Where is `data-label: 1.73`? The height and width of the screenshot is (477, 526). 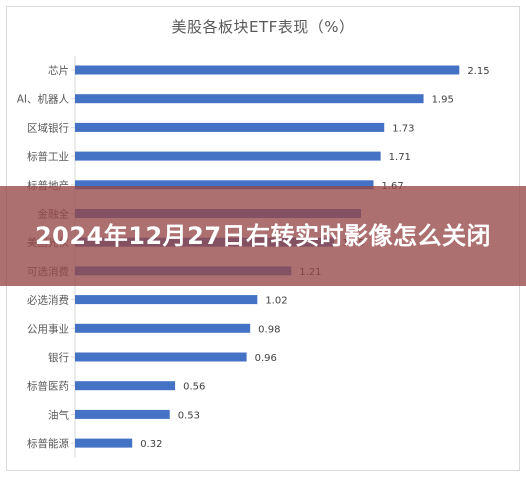 data-label: 1.73 is located at coordinates (403, 128).